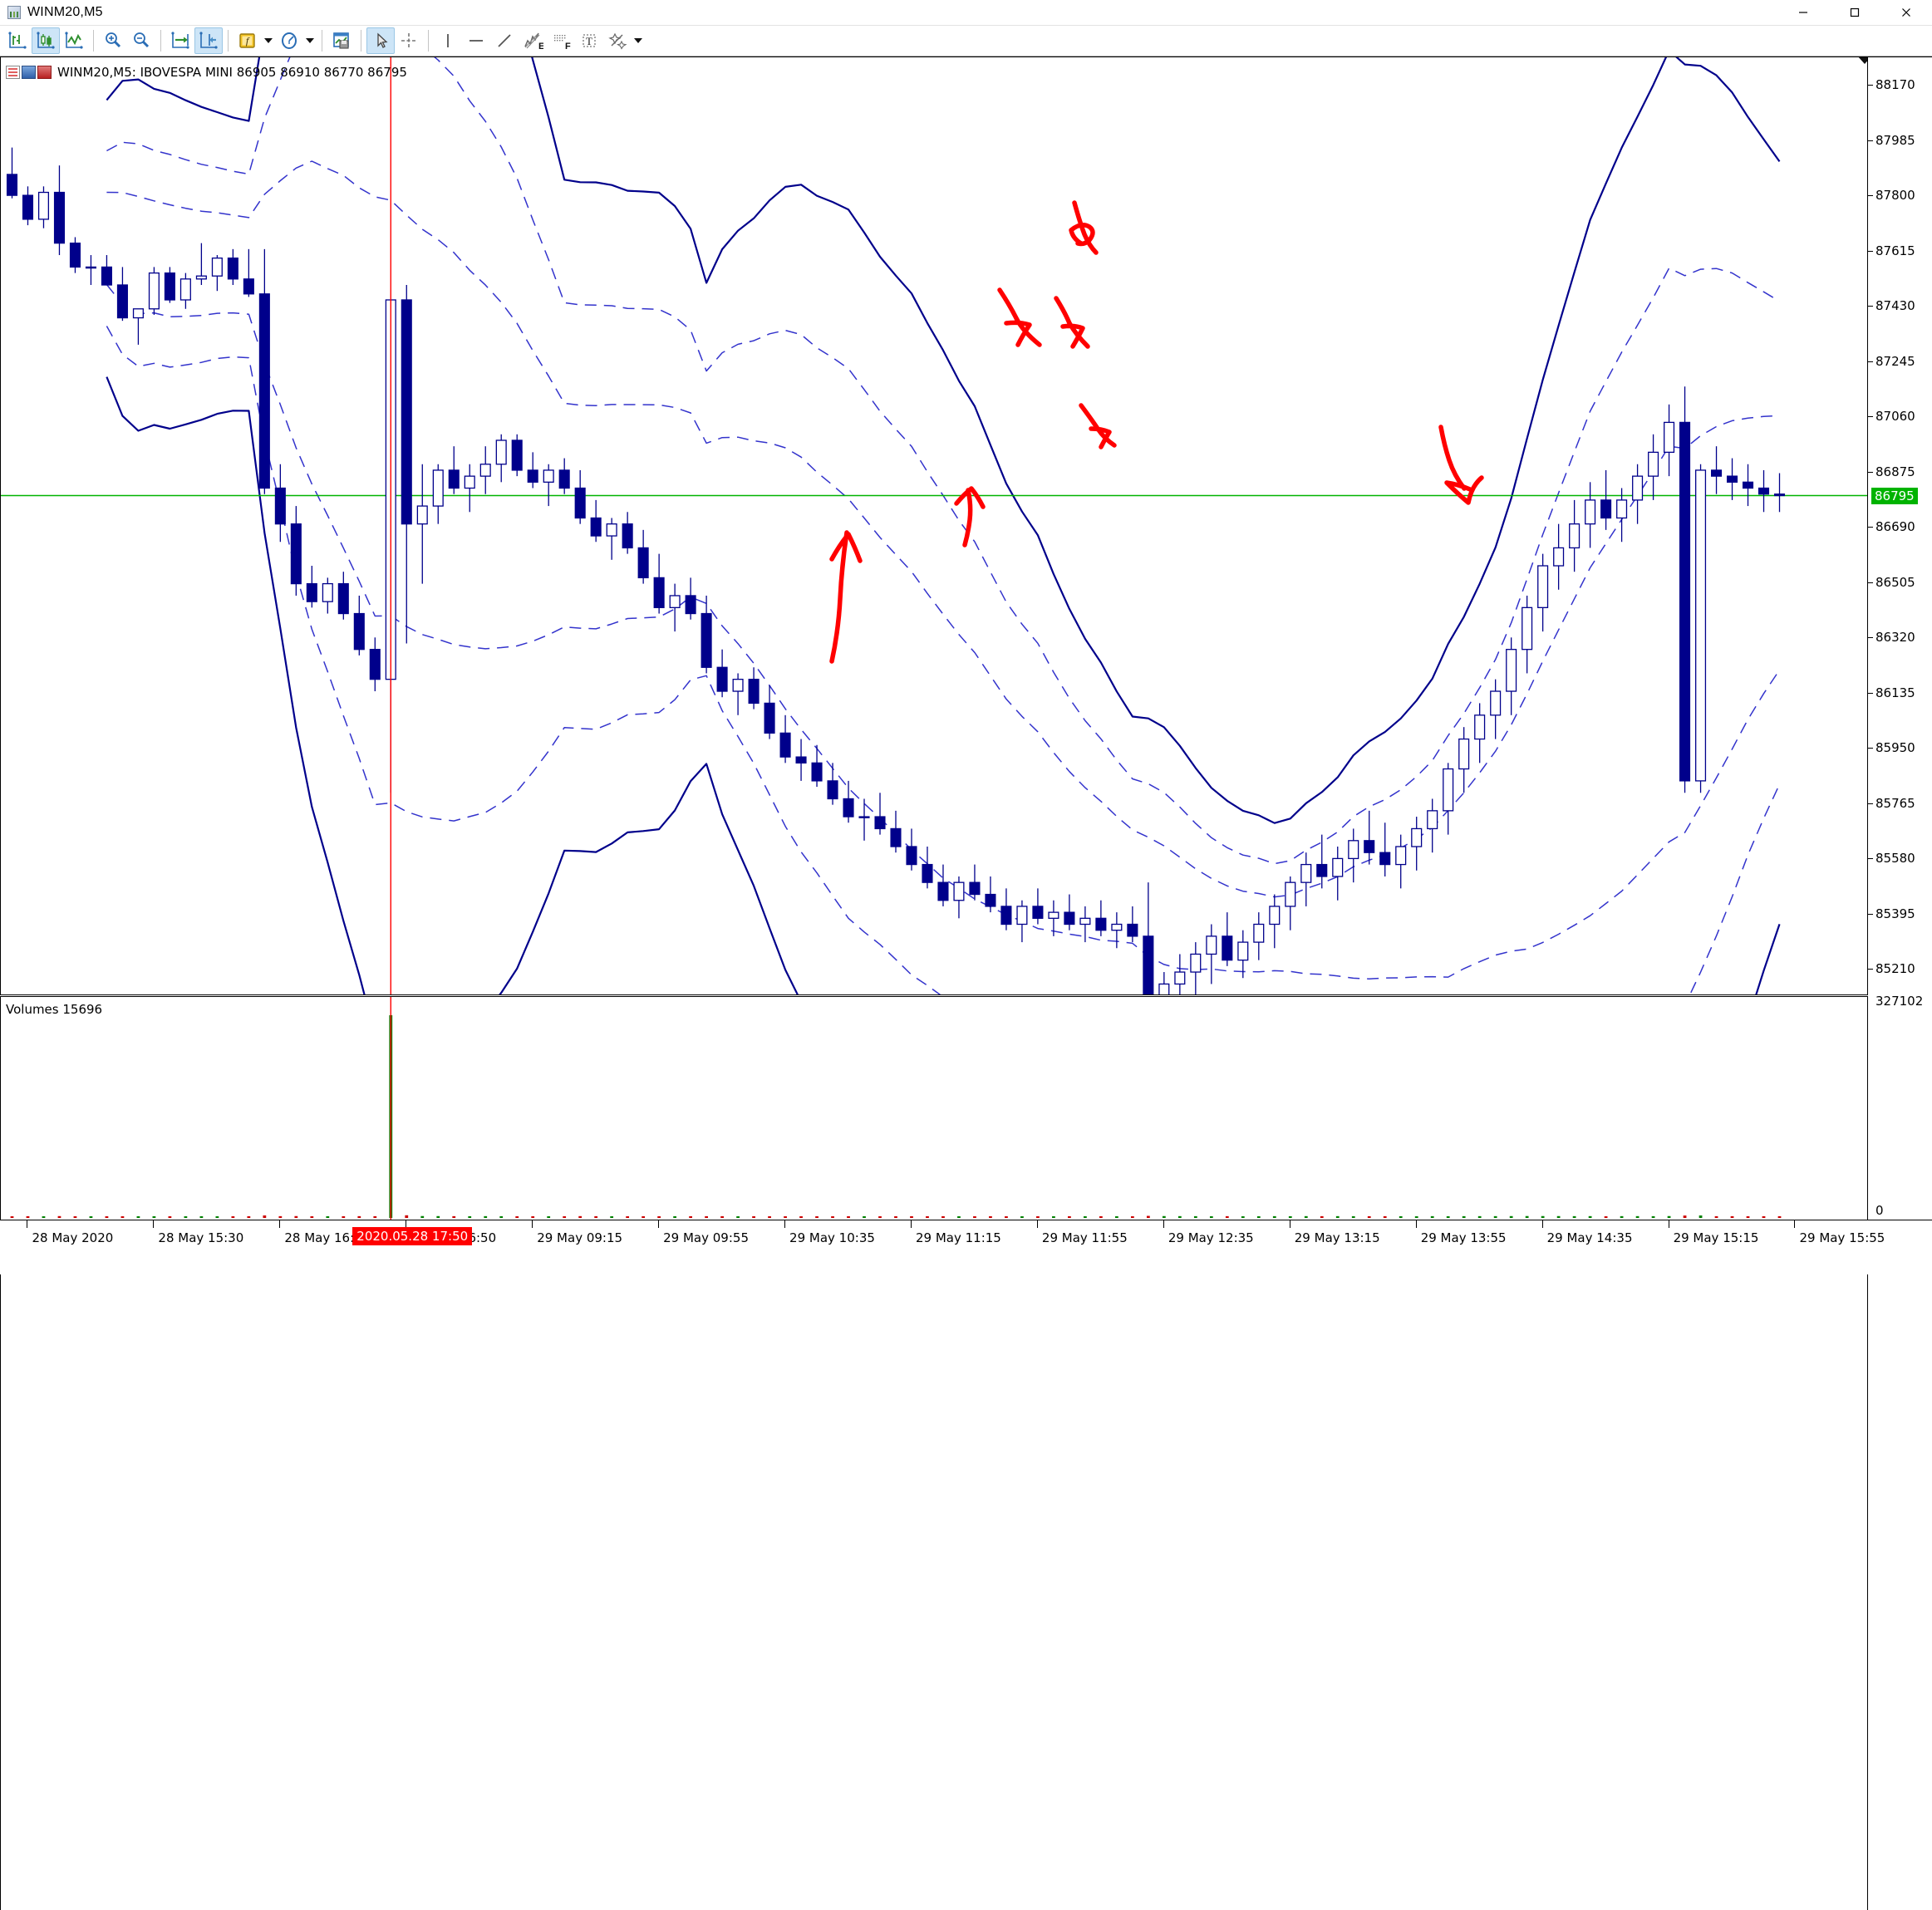 This screenshot has height=1910, width=1932. What do you see at coordinates (13, 72) in the screenshot?
I see `chart-legend-grid-icon` at bounding box center [13, 72].